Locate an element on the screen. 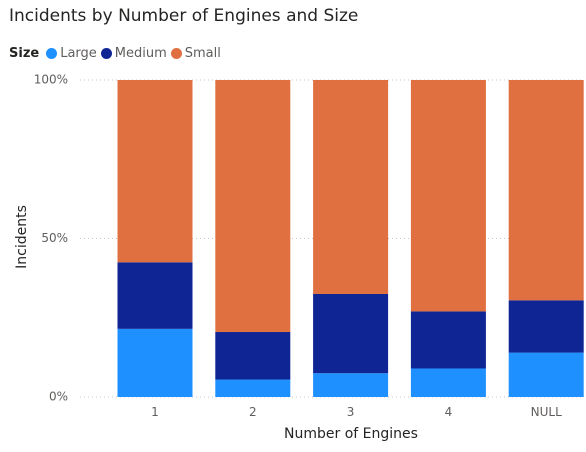  y-axis-ticks: 0% 50% 100% is located at coordinates (51, 238).